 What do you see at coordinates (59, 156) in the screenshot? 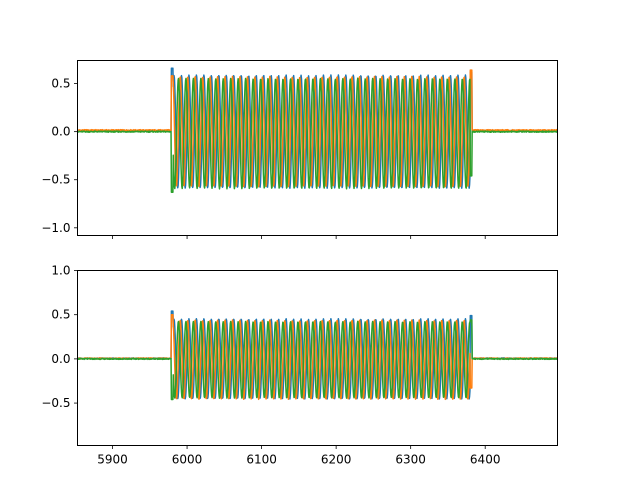
I see `top-y-ticks: 0.5 0.0 −0.5 −1.0` at bounding box center [59, 156].